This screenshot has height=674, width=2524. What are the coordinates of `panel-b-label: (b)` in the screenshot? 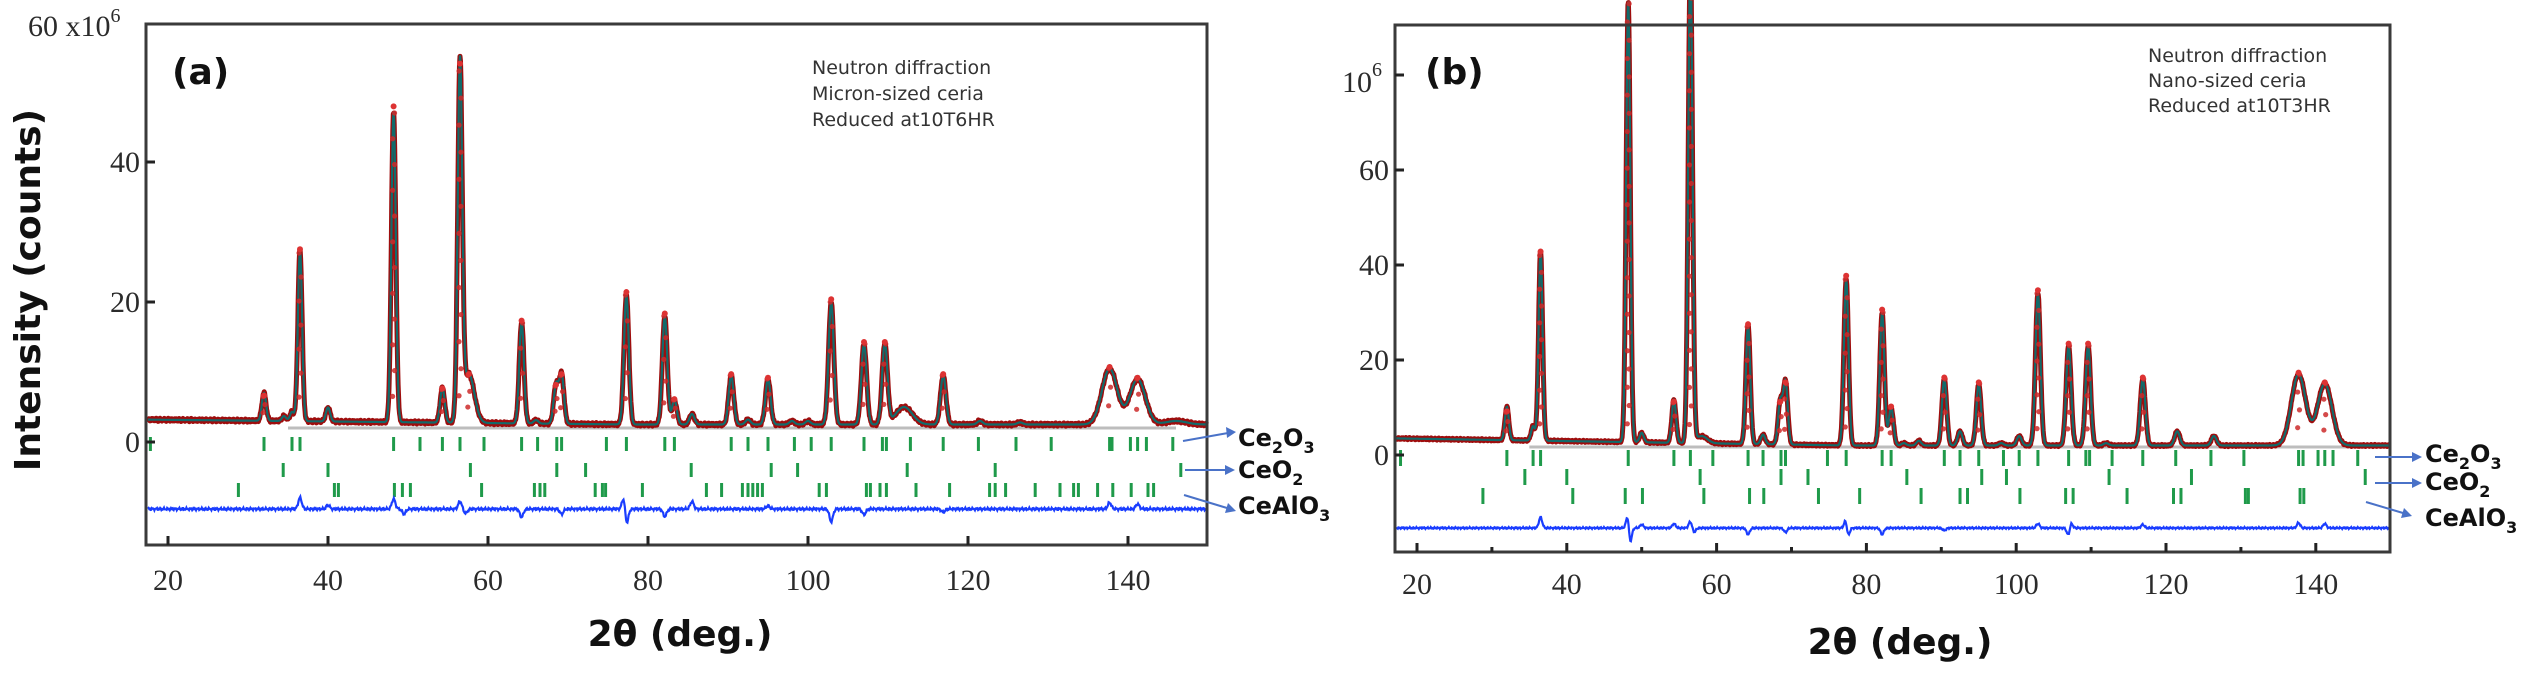 It's located at (1454, 72).